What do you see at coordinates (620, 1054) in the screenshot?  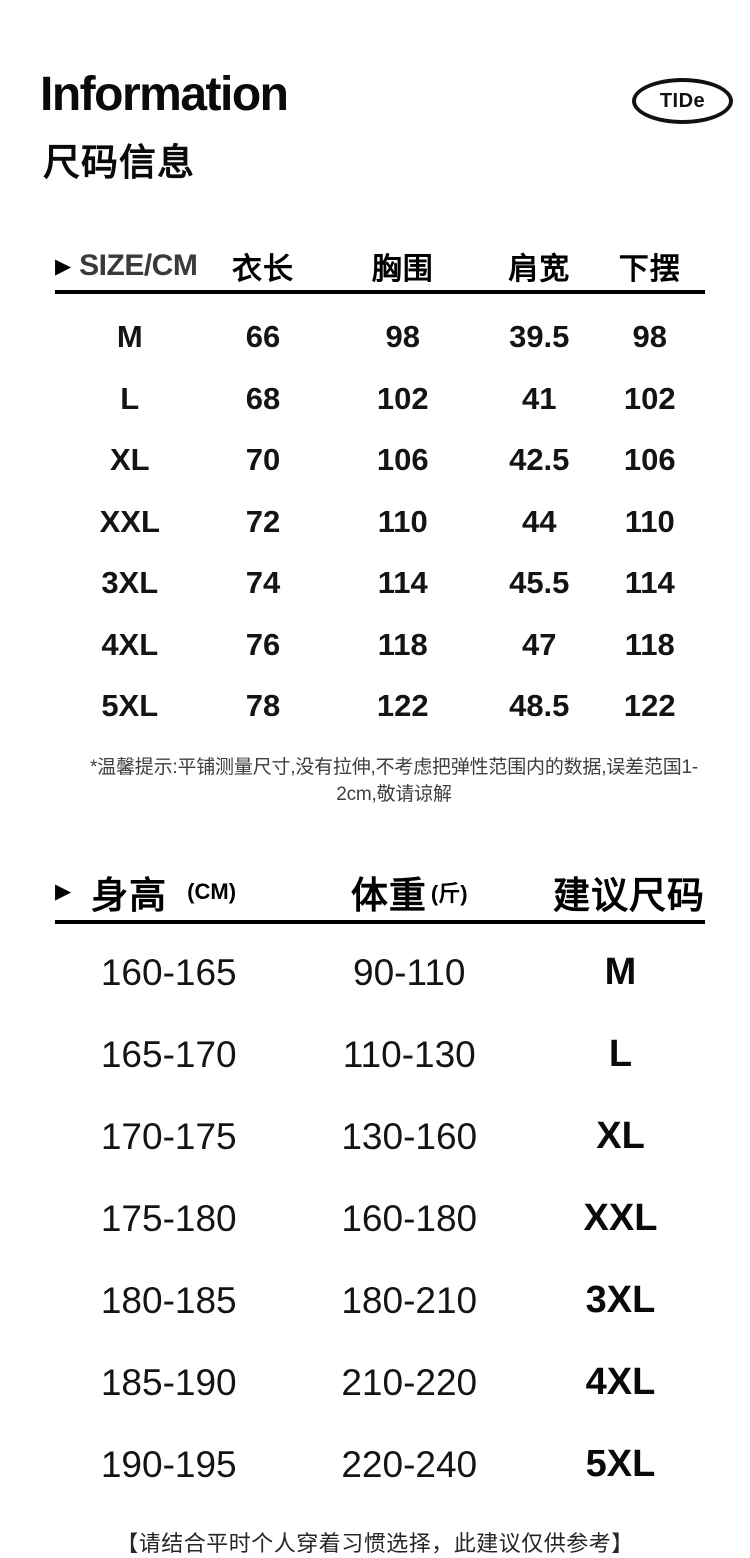 I see `suggest-size-cell: L` at bounding box center [620, 1054].